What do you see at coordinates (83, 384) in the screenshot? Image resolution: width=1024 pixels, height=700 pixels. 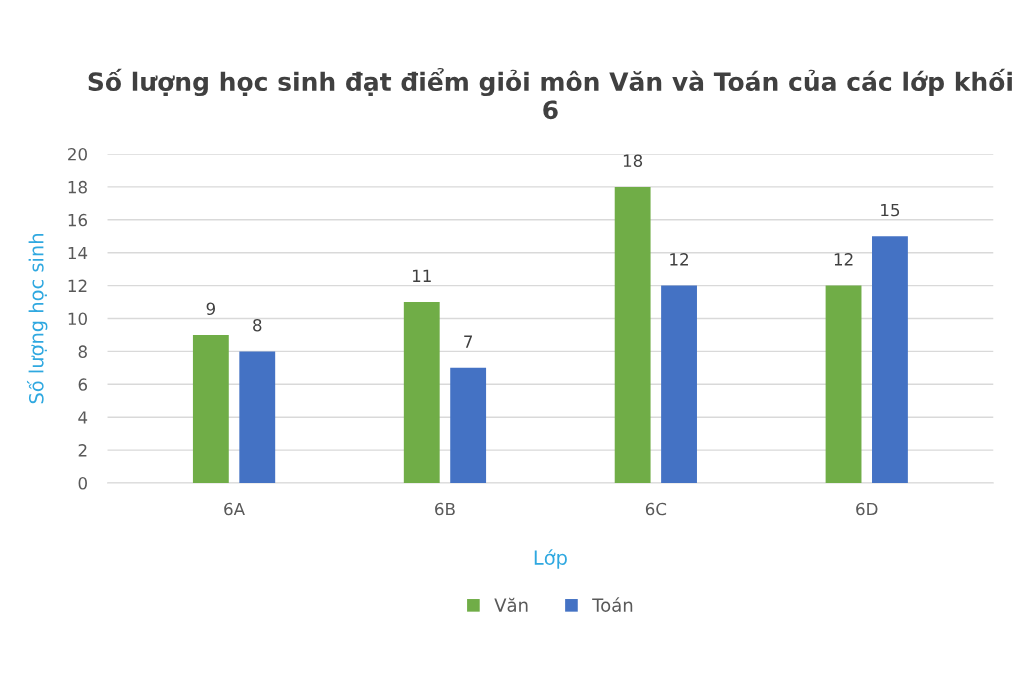 I see `y-tick-label: 6` at bounding box center [83, 384].